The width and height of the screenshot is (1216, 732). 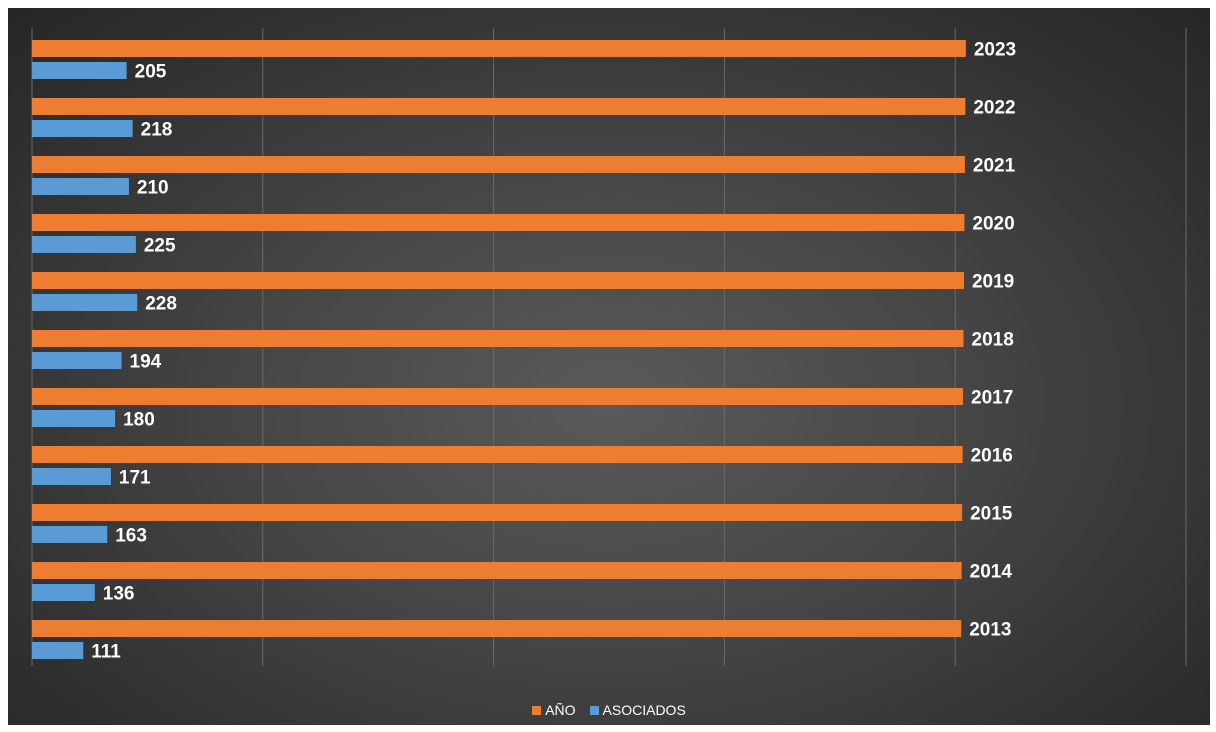 What do you see at coordinates (524, 61) in the screenshot?
I see `category-group-2023: 2023 205` at bounding box center [524, 61].